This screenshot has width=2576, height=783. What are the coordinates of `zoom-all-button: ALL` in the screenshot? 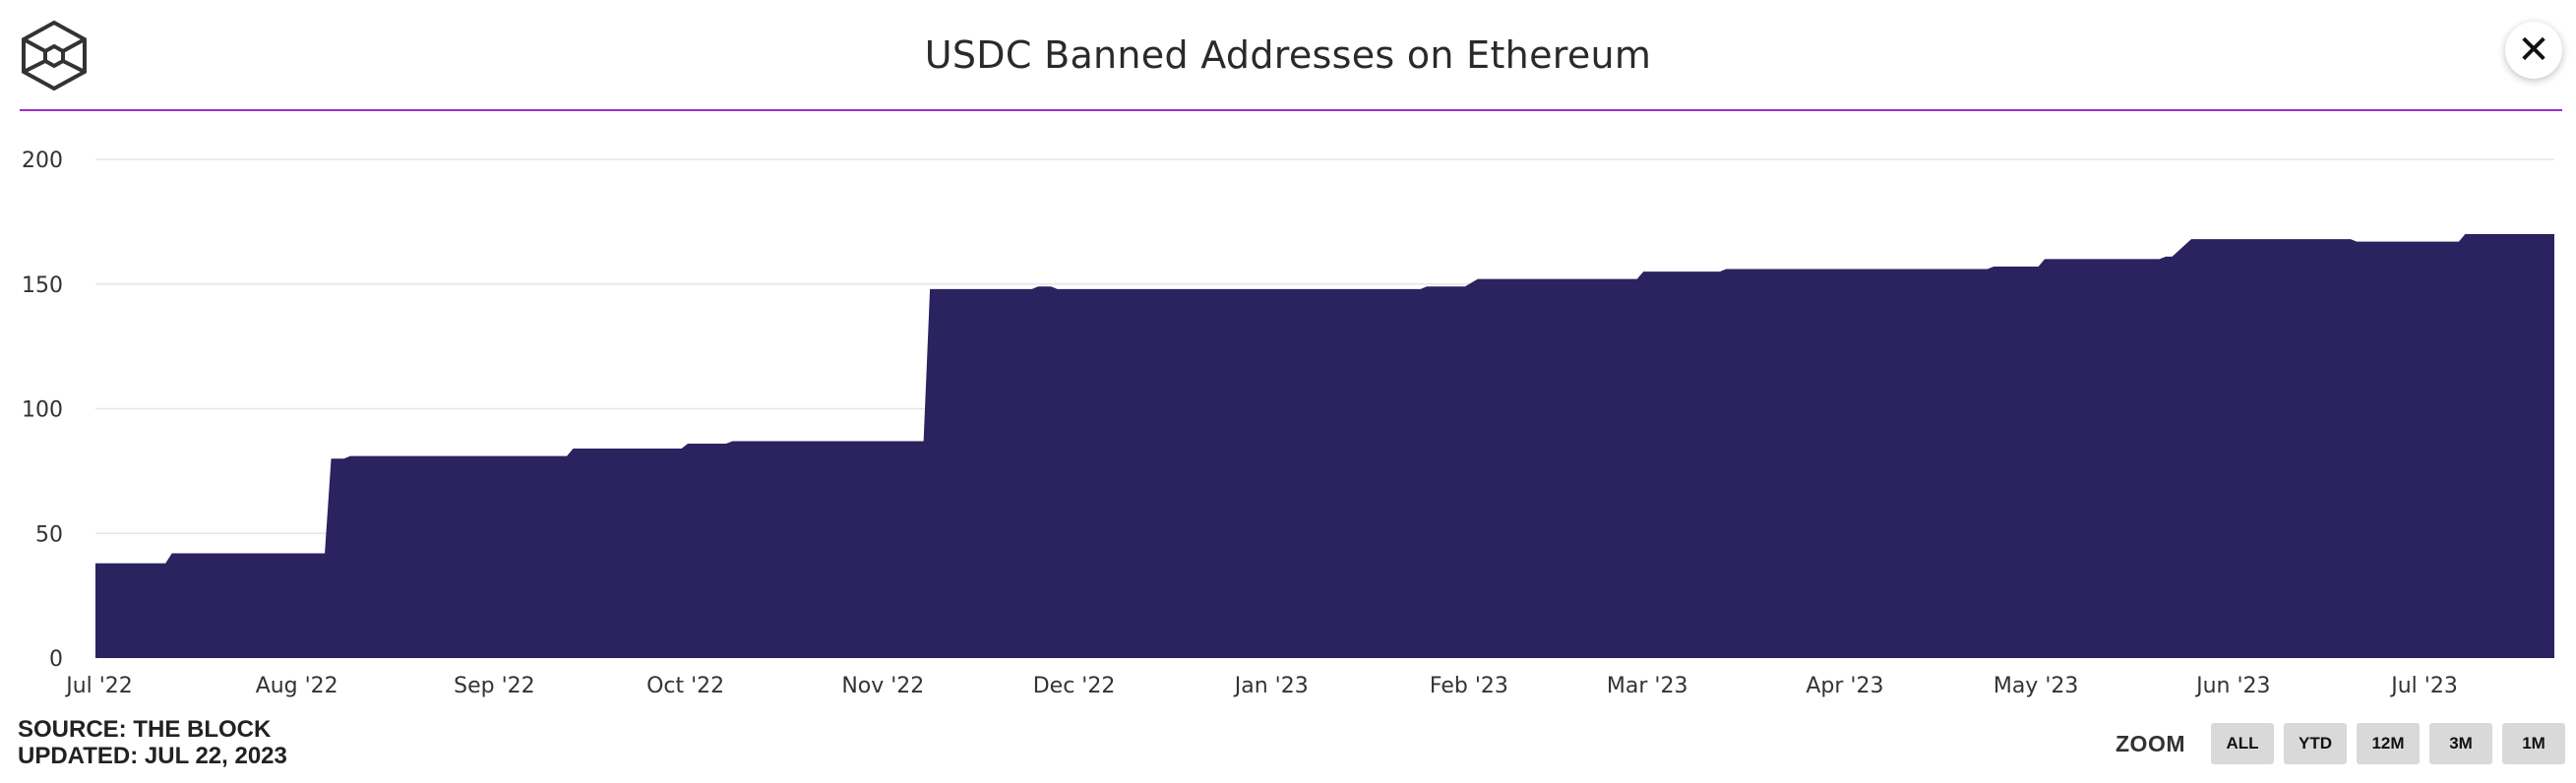 It's located at (2242, 743).